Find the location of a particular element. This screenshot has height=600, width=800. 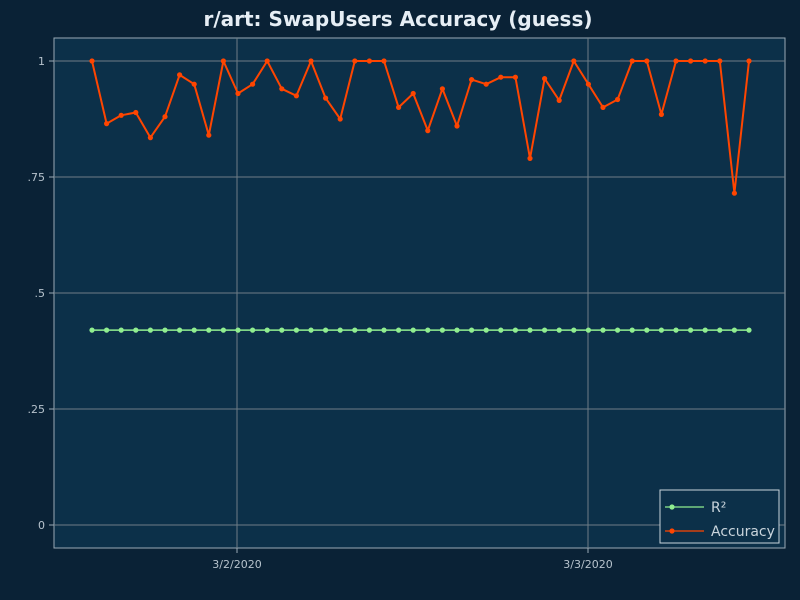

legend-r2-marker is located at coordinates (672, 507).